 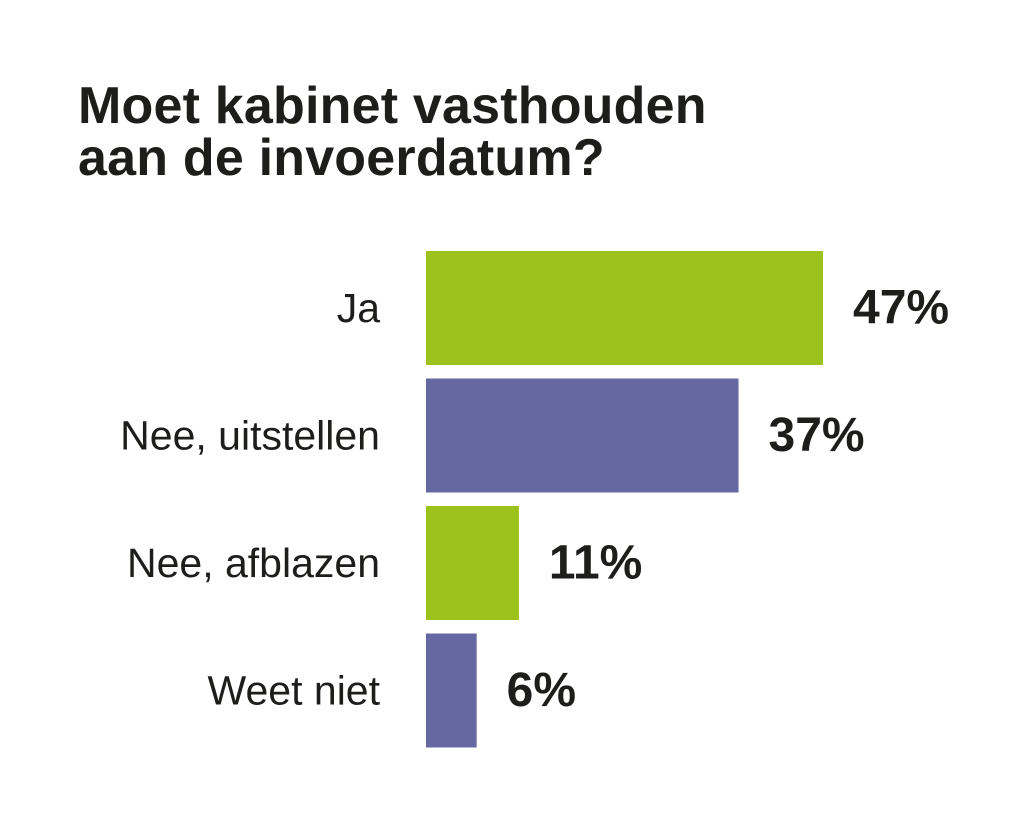 I want to click on category-label-4: Weet niet, so click(x=294, y=691).